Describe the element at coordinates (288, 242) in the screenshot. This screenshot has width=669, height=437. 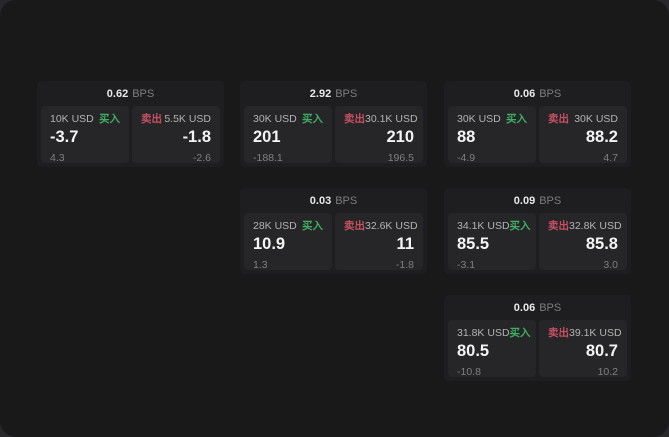
I see `buy-quote-tile: 28K USD 买入 10.9 1.3` at that location.